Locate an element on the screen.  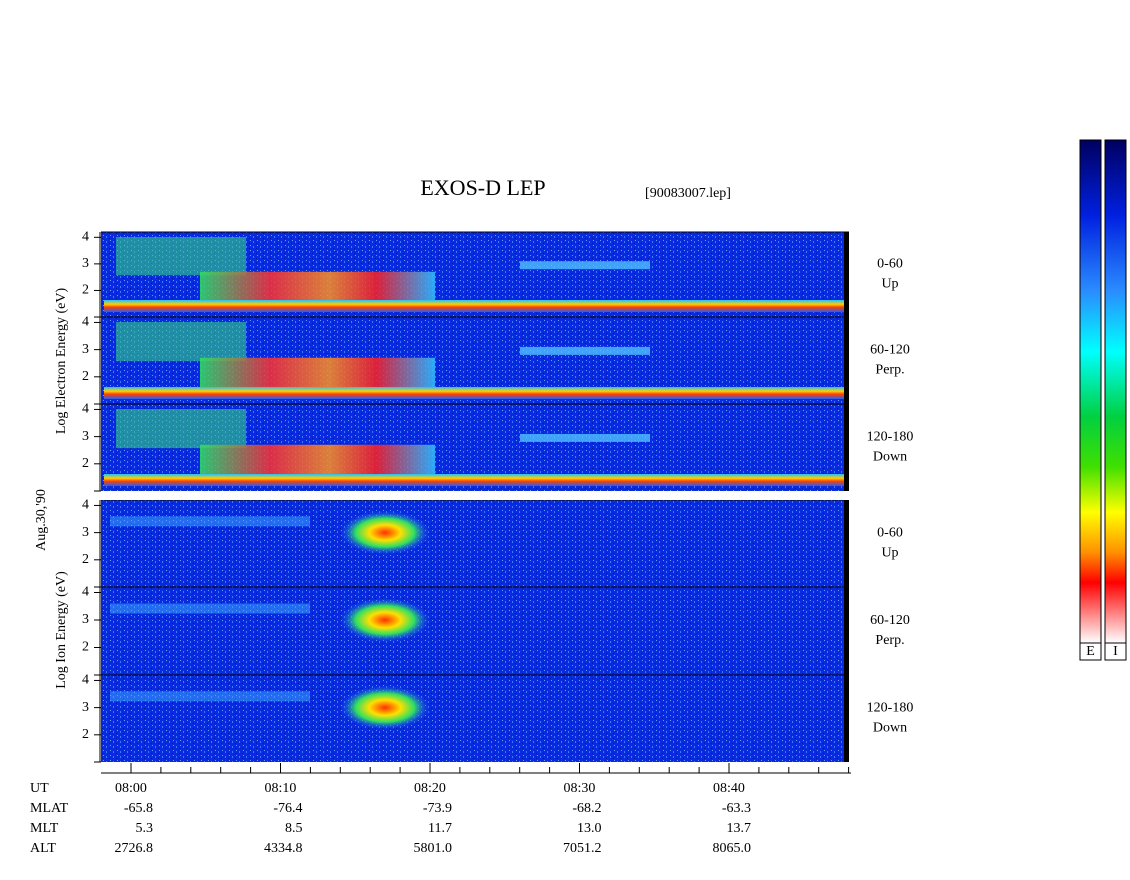
row-label: MLAT is located at coordinates (49, 808).